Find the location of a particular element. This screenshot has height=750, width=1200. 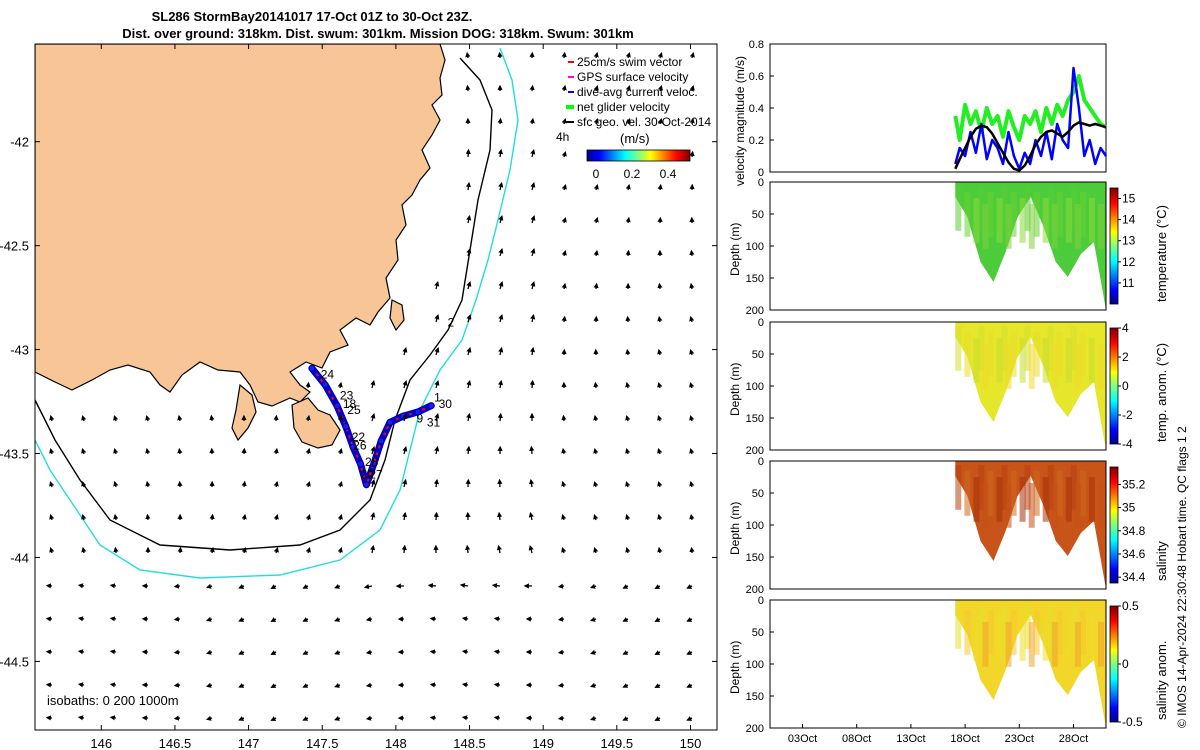

section-y-tick-label: 200 is located at coordinates (755, 451).